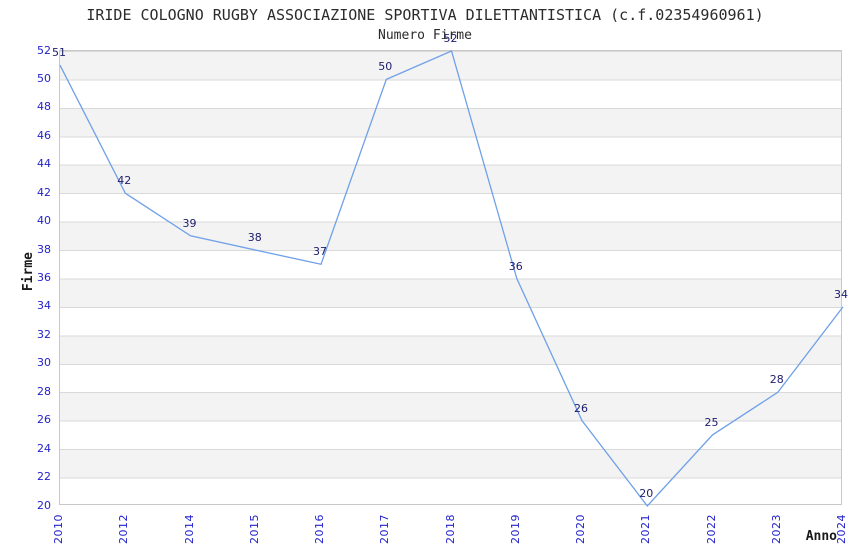 The image size is (850, 550). I want to click on y-tick-label: 30, so click(44, 363).